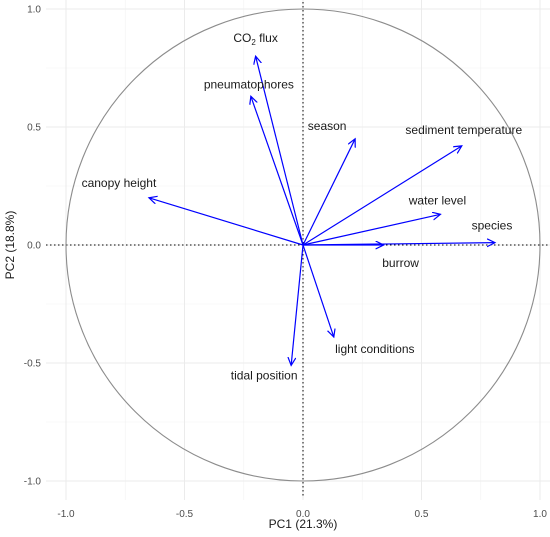 Image resolution: width=550 pixels, height=537 pixels. I want to click on y-tick-label: 1.0, so click(34, 10).